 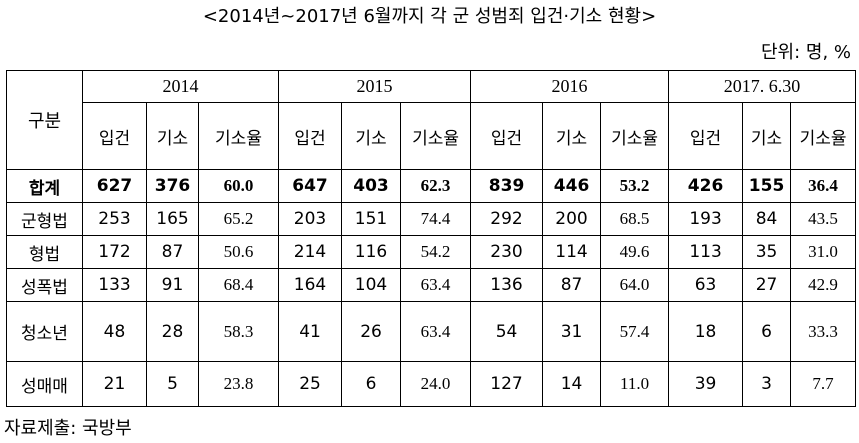 I want to click on cell: 28, so click(x=172, y=331).